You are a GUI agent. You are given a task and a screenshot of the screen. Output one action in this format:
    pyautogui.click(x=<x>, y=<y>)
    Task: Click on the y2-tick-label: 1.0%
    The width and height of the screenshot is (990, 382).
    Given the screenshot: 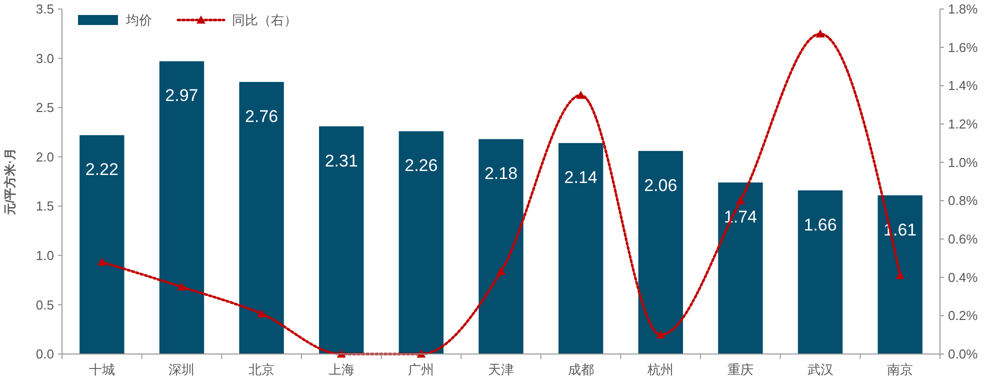 What is the action you would take?
    pyautogui.click(x=963, y=162)
    